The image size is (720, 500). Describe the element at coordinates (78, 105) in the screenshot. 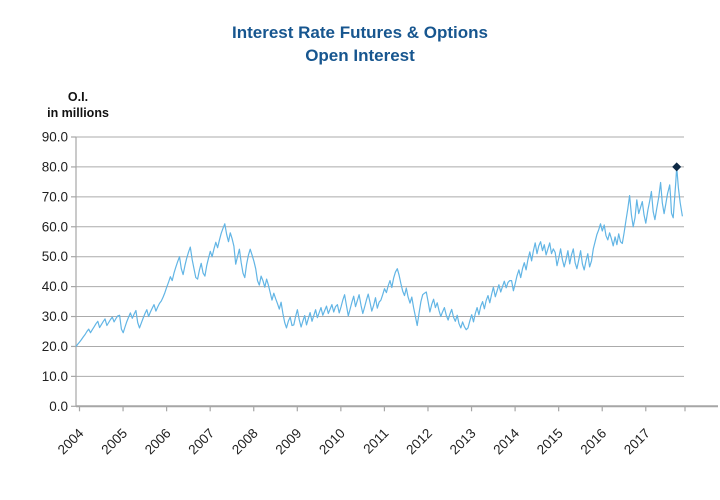

I see `y-axis-unit-label: O.I. in millions` at that location.